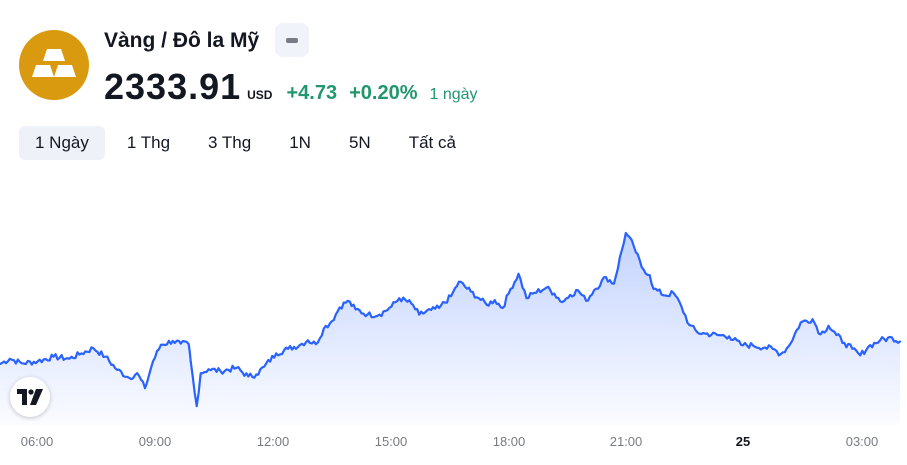  I want to click on timeframe-tabs: 1 Ngày 1 Thg 3 Thg 1N 5N Tất cả, so click(248, 143).